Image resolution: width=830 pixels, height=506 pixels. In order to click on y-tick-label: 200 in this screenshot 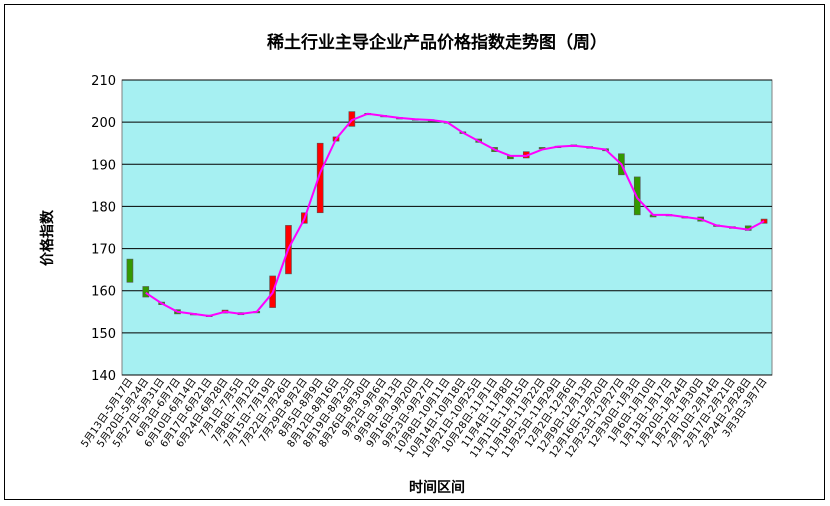, I will do `click(103, 123)`.